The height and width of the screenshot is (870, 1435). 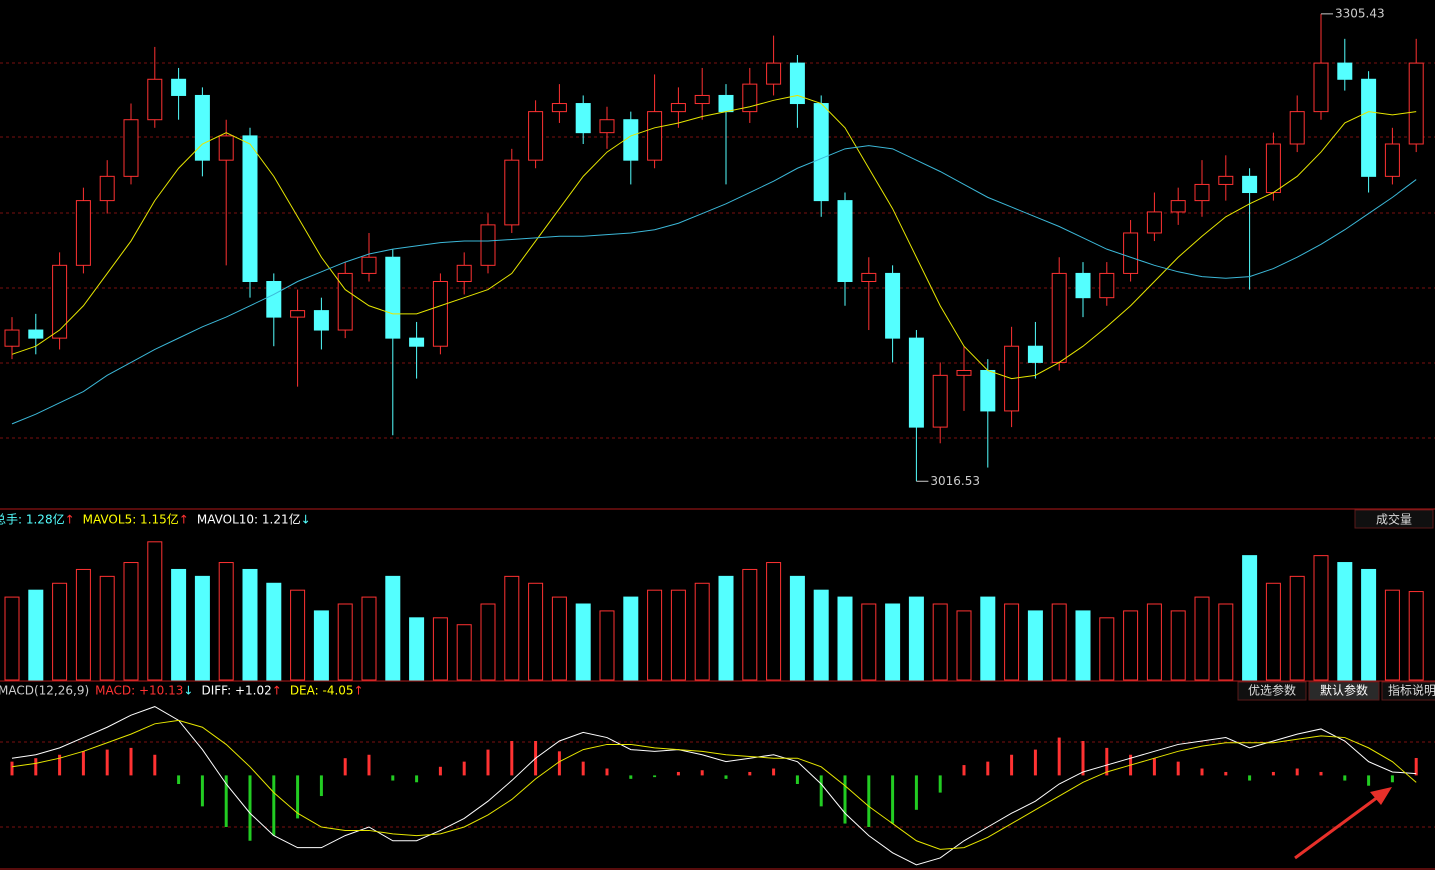 I want to click on macd-line, so click(x=714, y=784).